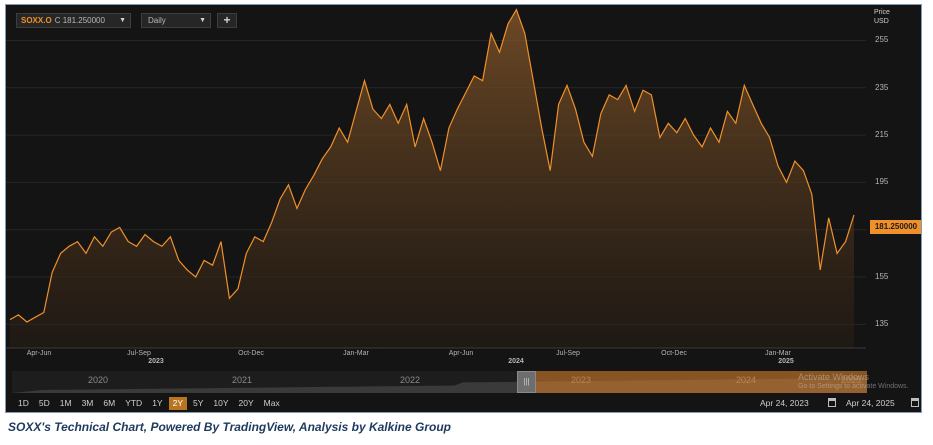 This screenshot has width=933, height=445. I want to click on navigator-year-label: 2020, so click(98, 380).